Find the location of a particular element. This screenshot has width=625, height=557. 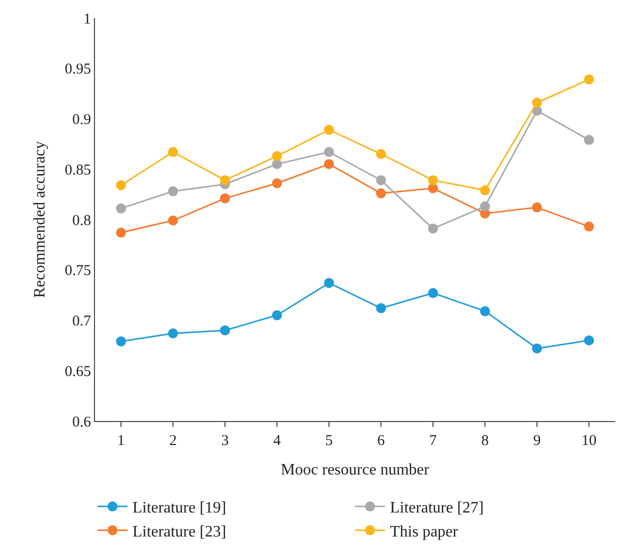

y-tick-label: 0.9 is located at coordinates (81, 120).